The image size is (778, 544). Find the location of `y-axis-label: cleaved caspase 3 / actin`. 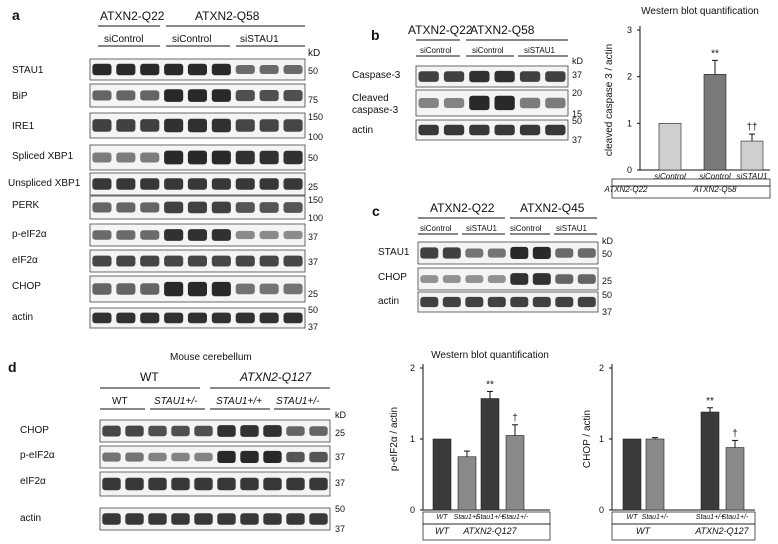

y-axis-label: cleaved caspase 3 / actin is located at coordinates (609, 100).